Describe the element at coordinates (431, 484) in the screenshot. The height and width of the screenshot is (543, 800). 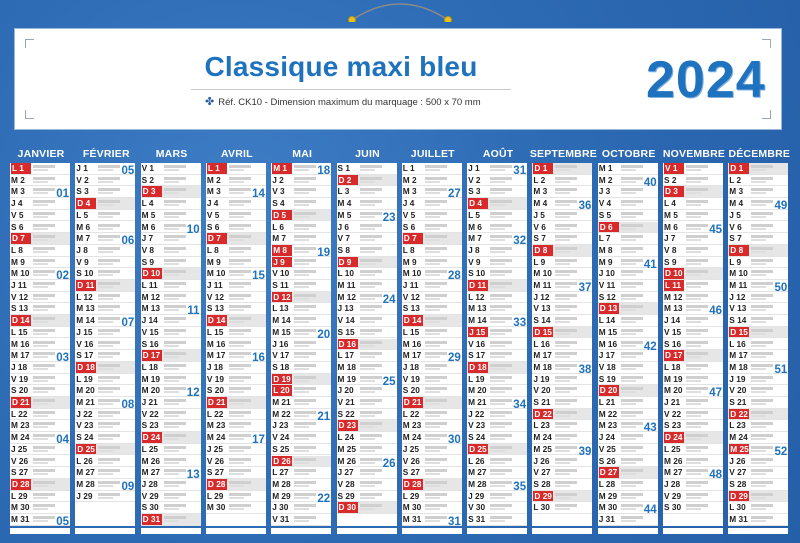
I see `day-row: D 28` at that location.